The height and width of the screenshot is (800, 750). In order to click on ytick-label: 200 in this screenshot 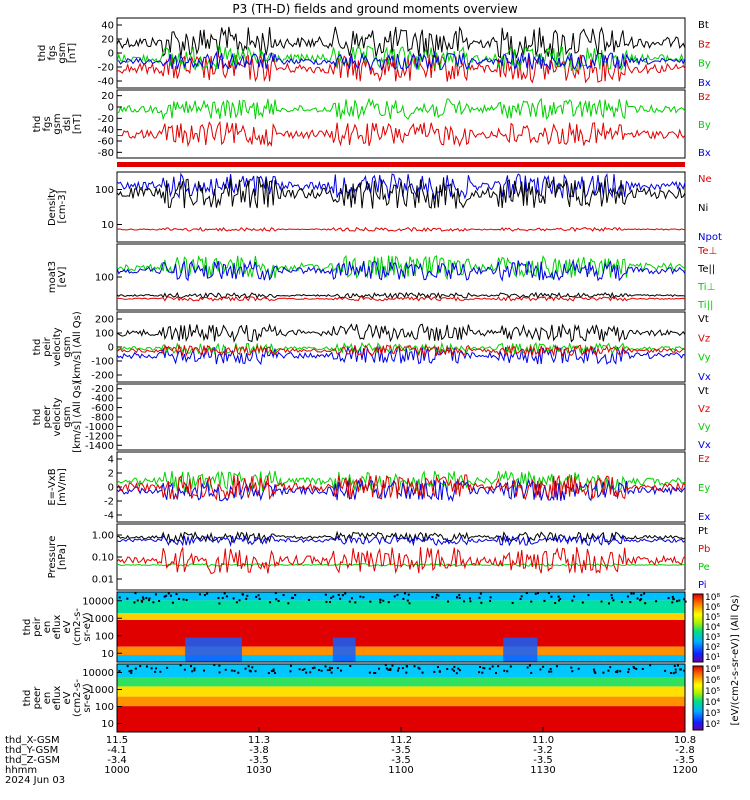, I will do `click(104, 320)`.